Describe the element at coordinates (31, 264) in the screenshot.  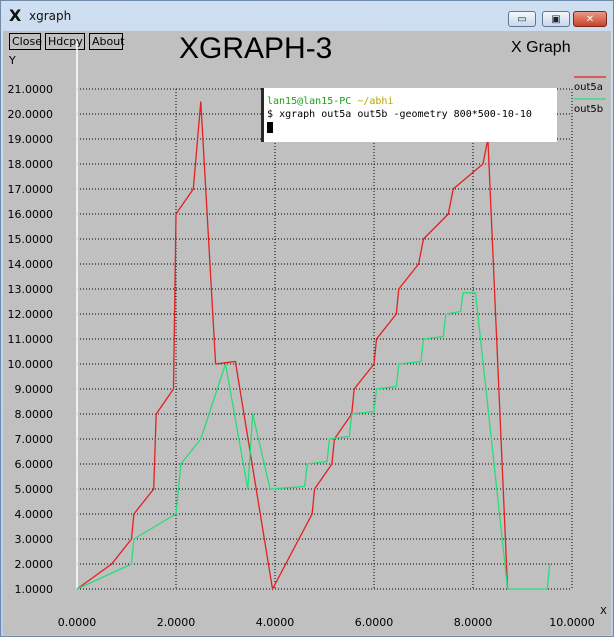
I see `y-tick-label: 14.0000` at that location.